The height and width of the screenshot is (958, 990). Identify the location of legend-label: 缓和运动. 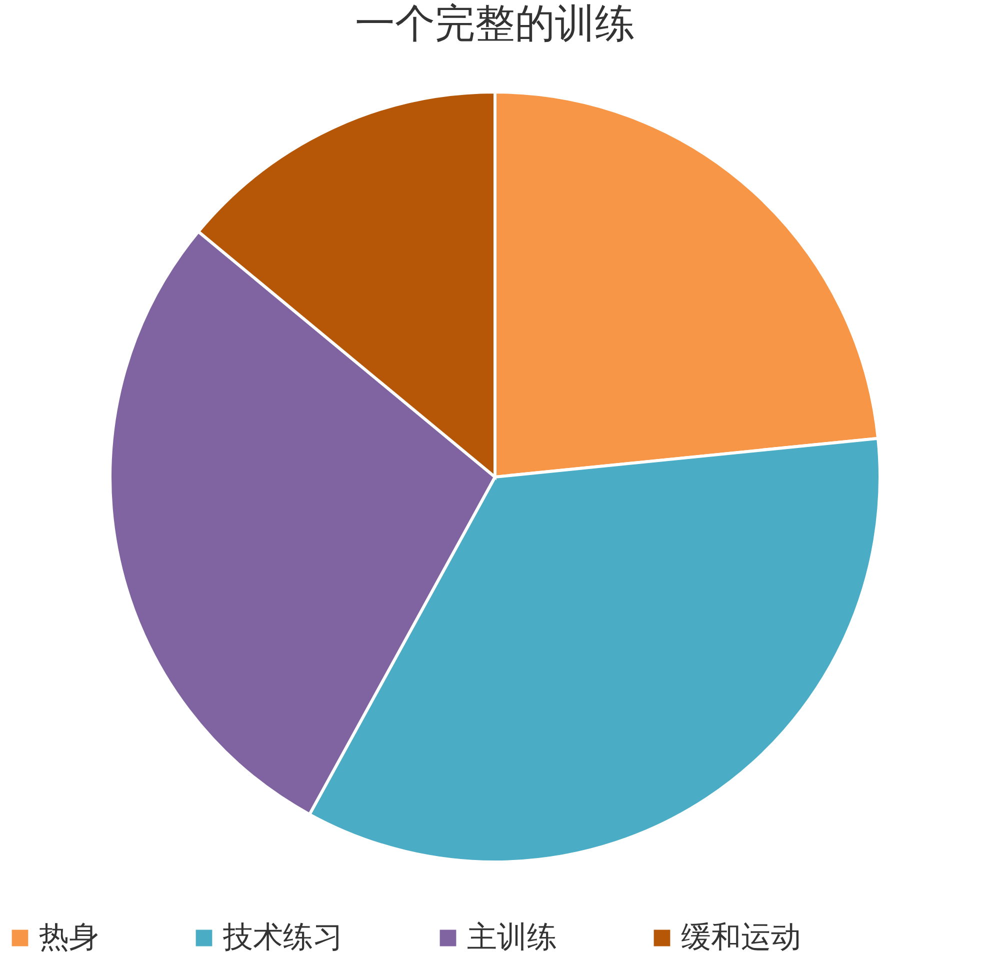
(741, 937).